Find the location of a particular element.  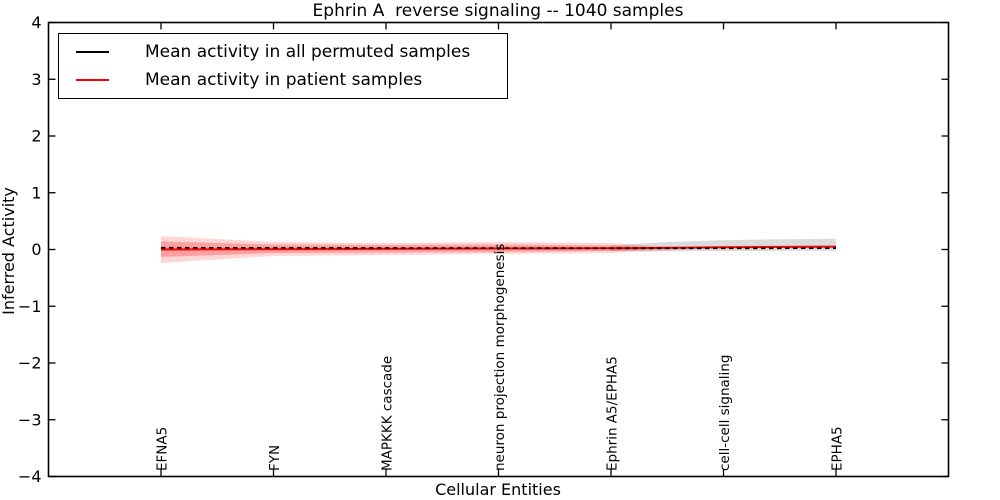

y-tick-label: 0 is located at coordinates (36, 249).